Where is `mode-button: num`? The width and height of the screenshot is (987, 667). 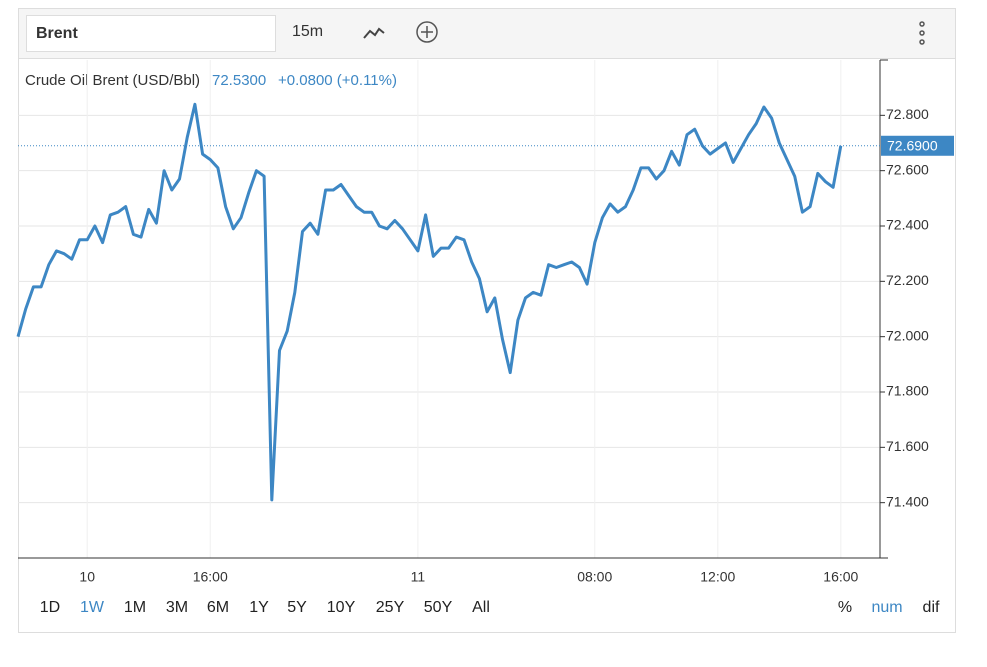 mode-button: num is located at coordinates (886, 607).